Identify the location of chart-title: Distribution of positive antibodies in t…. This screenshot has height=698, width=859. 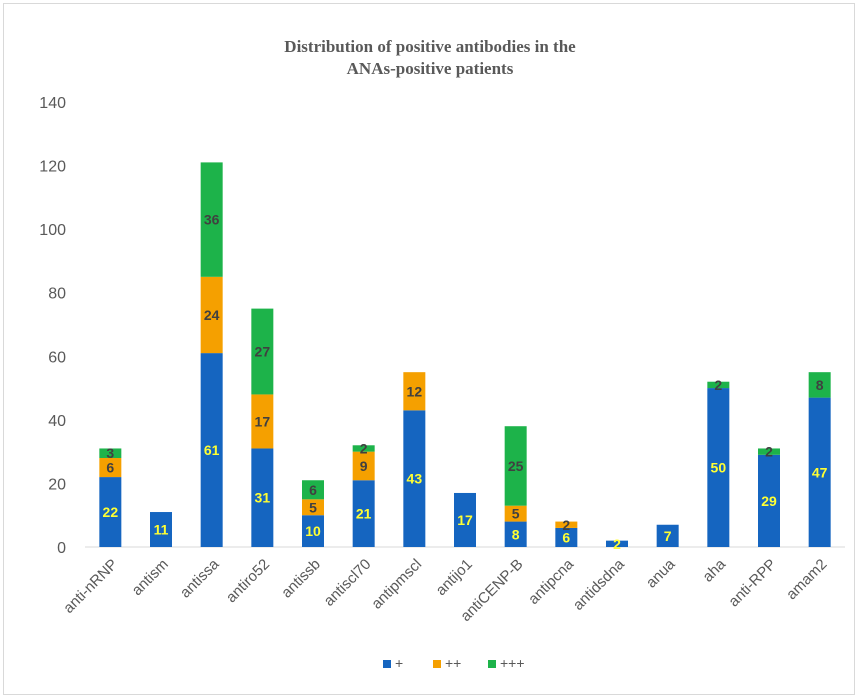
(430, 58).